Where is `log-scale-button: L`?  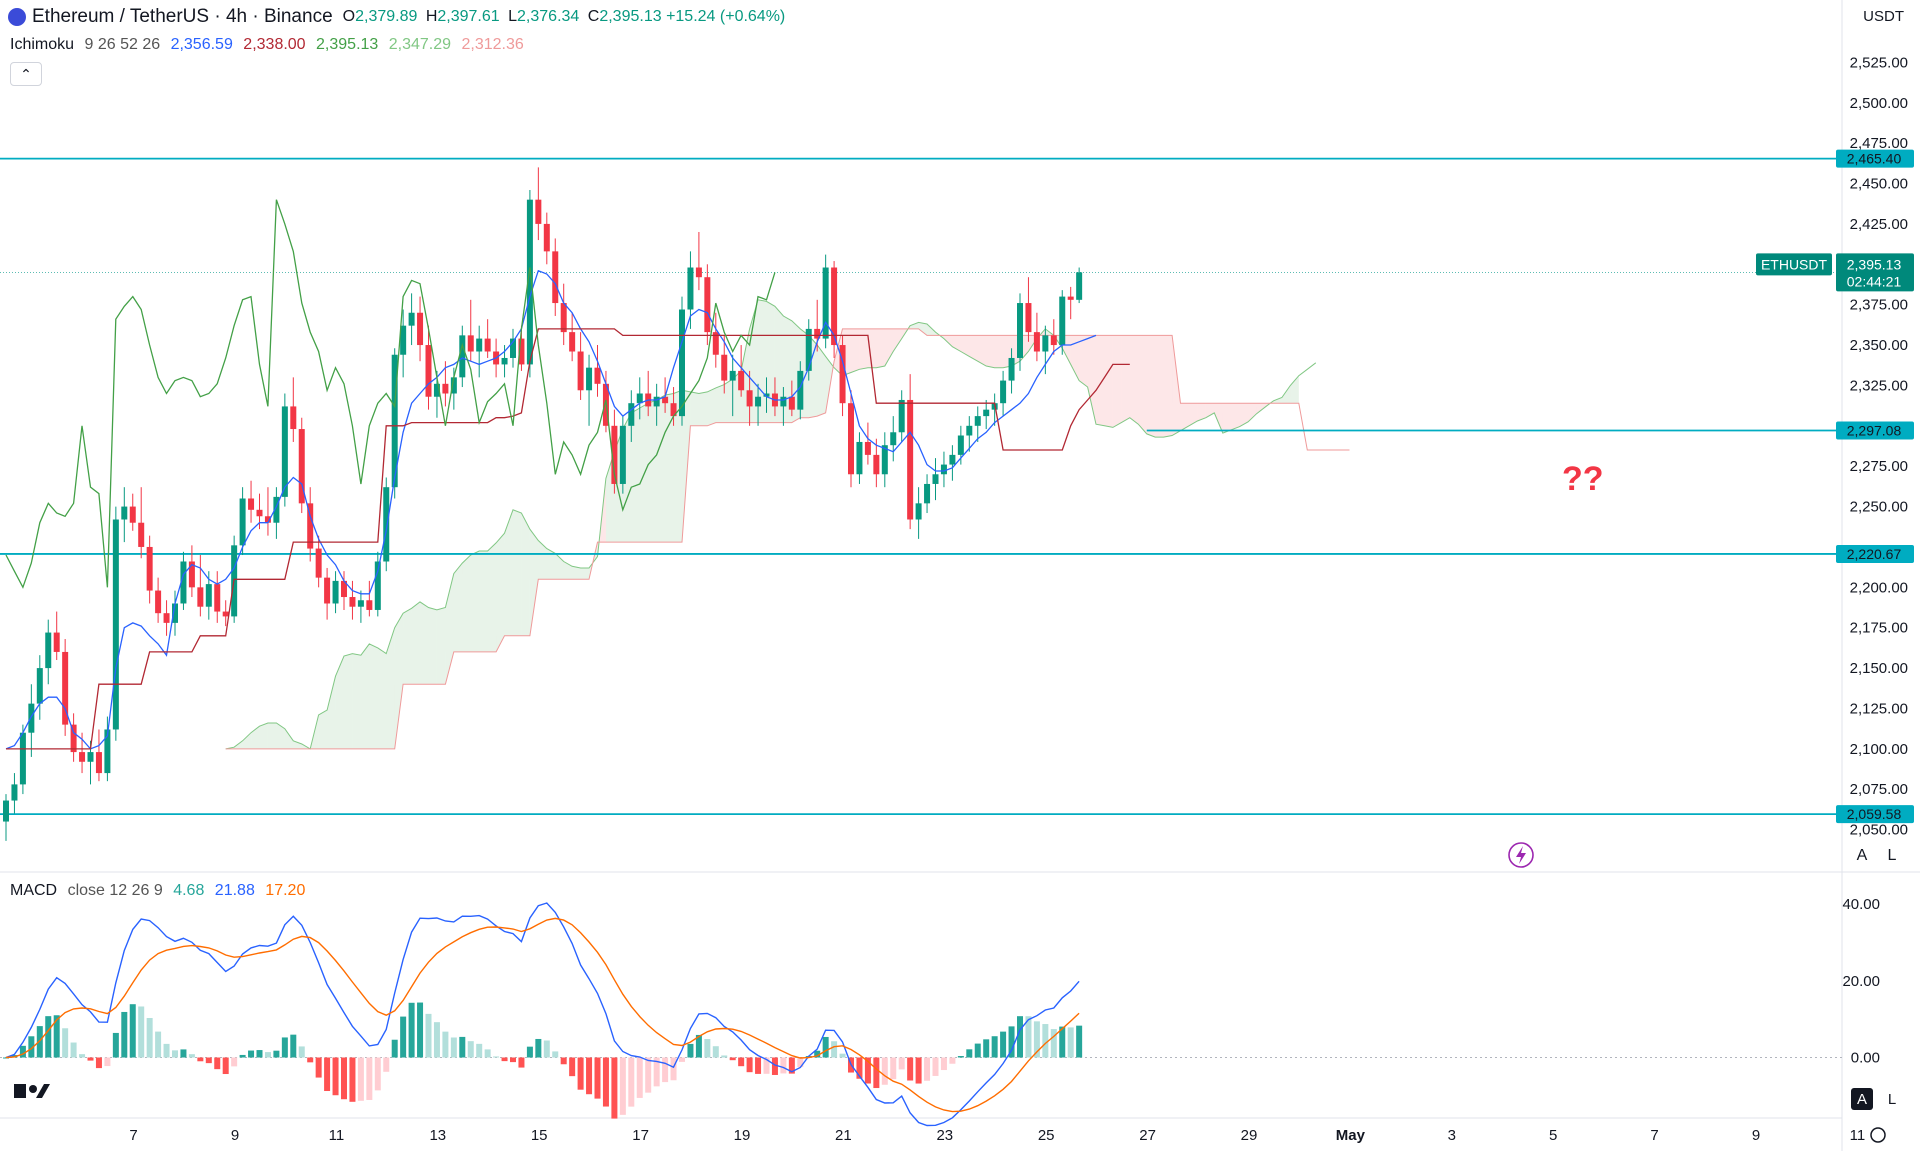
log-scale-button: L is located at coordinates (1892, 855).